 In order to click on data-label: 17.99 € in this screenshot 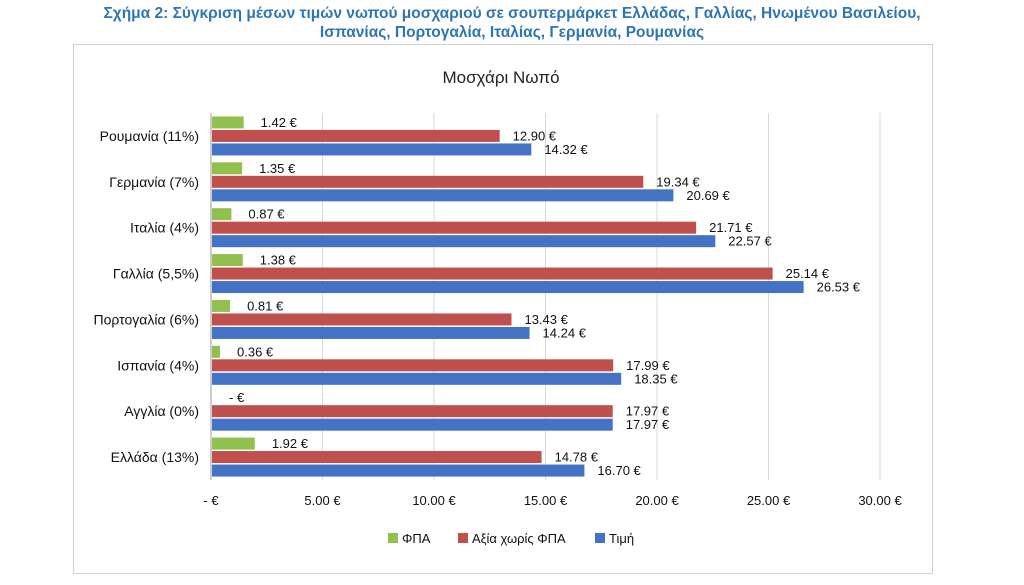, I will do `click(648, 365)`.